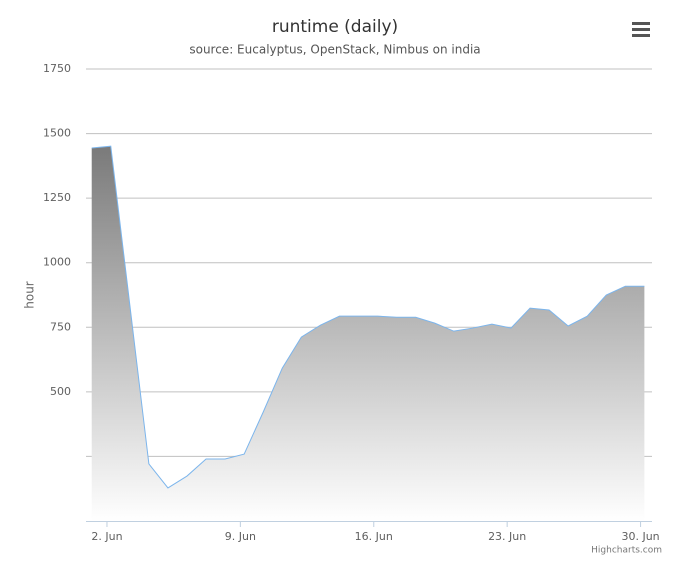 This screenshot has height=566, width=680. I want to click on y-tick-label: 1000, so click(57, 262).